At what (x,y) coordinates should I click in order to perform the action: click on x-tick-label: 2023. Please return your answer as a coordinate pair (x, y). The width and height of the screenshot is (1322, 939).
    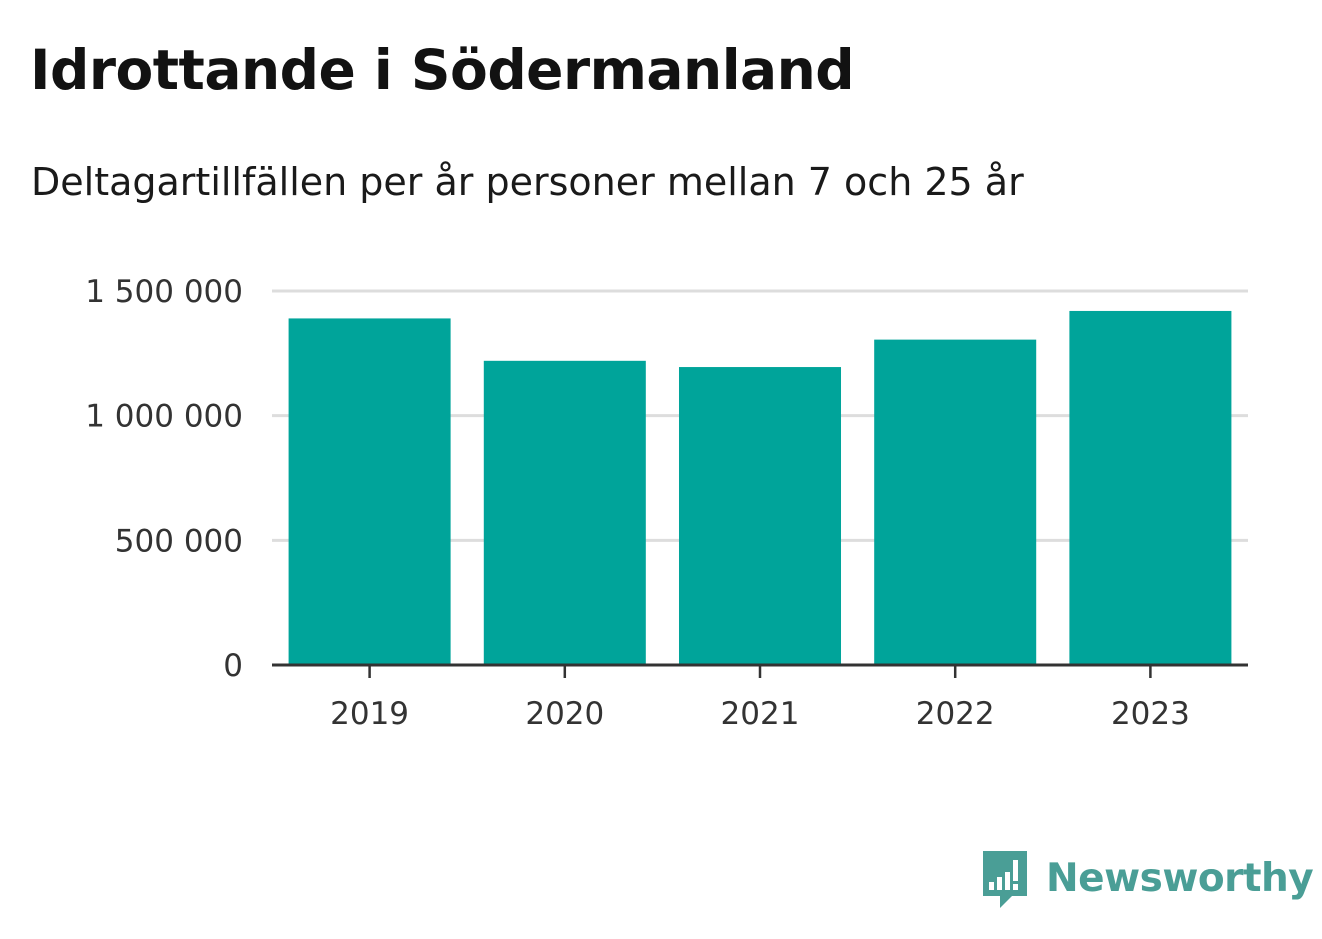
    Looking at the image, I should click on (1150, 714).